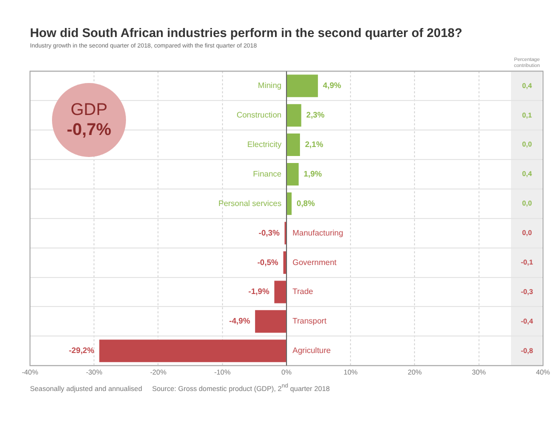 Image resolution: width=553 pixels, height=426 pixels. What do you see at coordinates (270, 85) in the screenshot?
I see `y-tick-label: Mining` at bounding box center [270, 85].